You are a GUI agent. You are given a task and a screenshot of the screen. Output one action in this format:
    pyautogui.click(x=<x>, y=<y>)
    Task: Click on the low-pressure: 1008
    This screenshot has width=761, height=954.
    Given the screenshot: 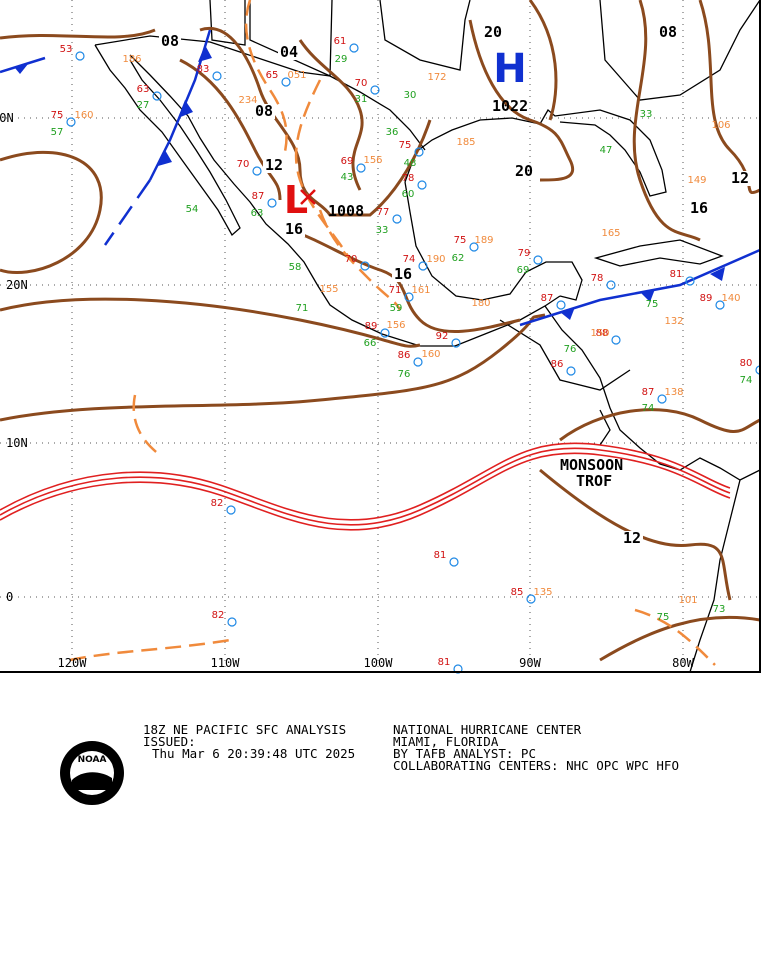 What is the action you would take?
    pyautogui.click(x=346, y=211)
    